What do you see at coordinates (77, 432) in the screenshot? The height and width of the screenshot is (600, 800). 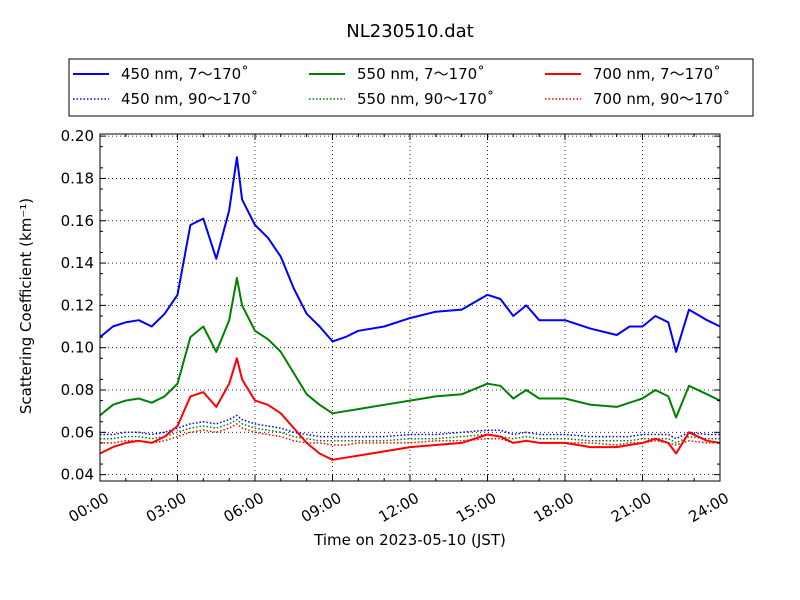 I see `y-tick-label: 0.06` at bounding box center [77, 432].